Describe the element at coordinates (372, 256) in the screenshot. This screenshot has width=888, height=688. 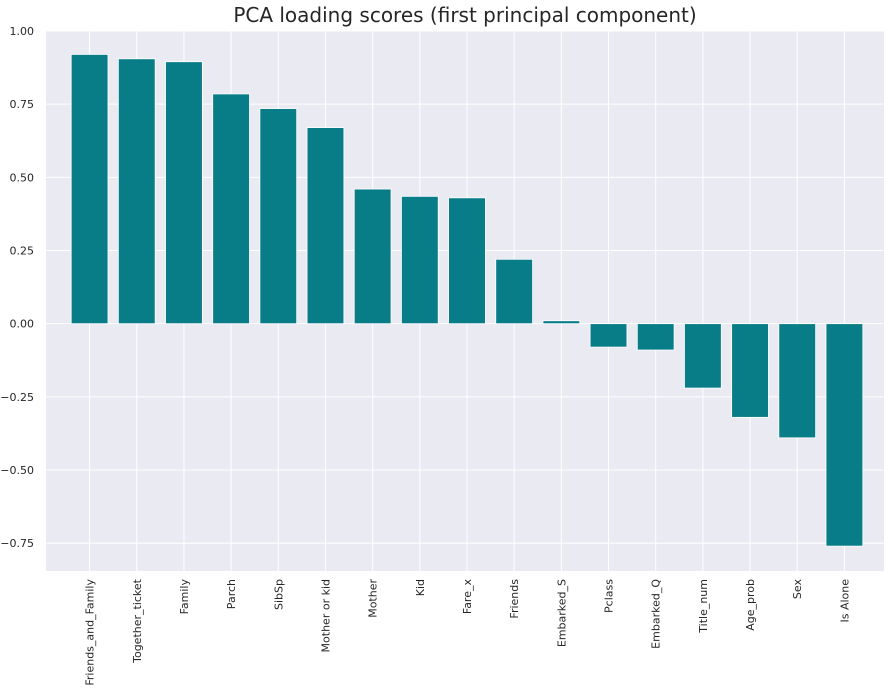
I see `bar-mother` at that location.